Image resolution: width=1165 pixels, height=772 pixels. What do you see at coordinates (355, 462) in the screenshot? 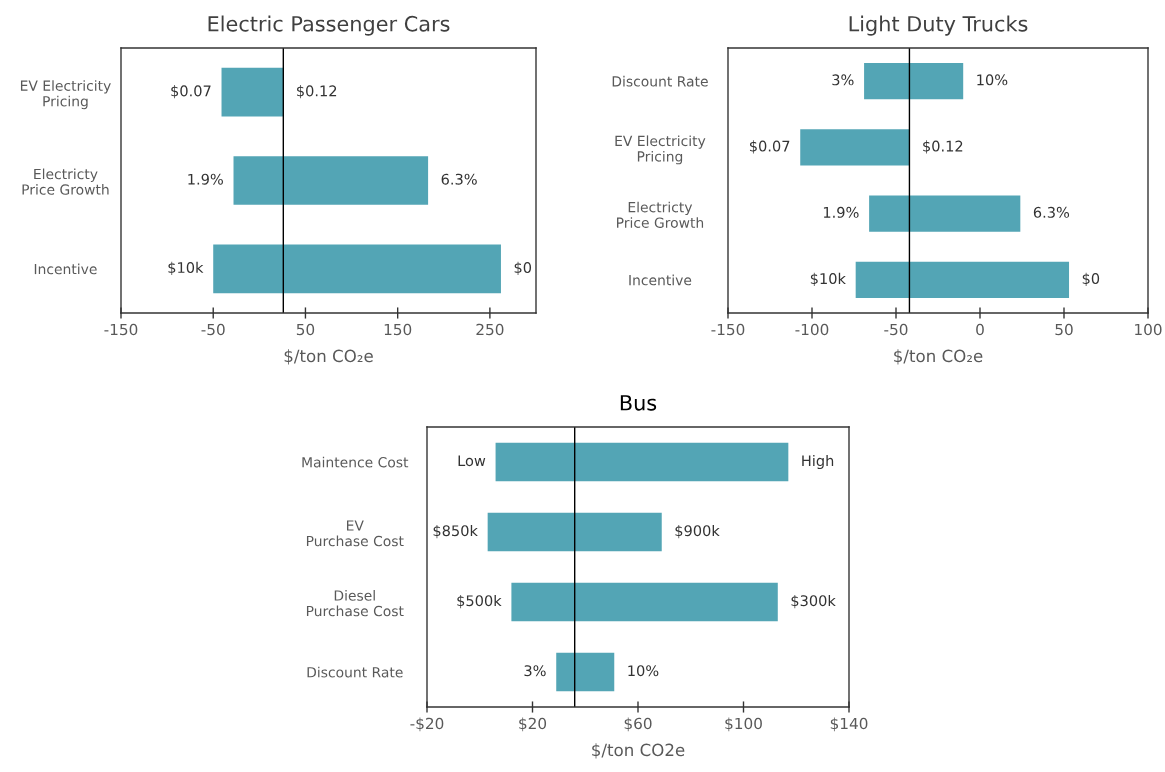
I see `y-tick-label: Maintence Cost` at bounding box center [355, 462].